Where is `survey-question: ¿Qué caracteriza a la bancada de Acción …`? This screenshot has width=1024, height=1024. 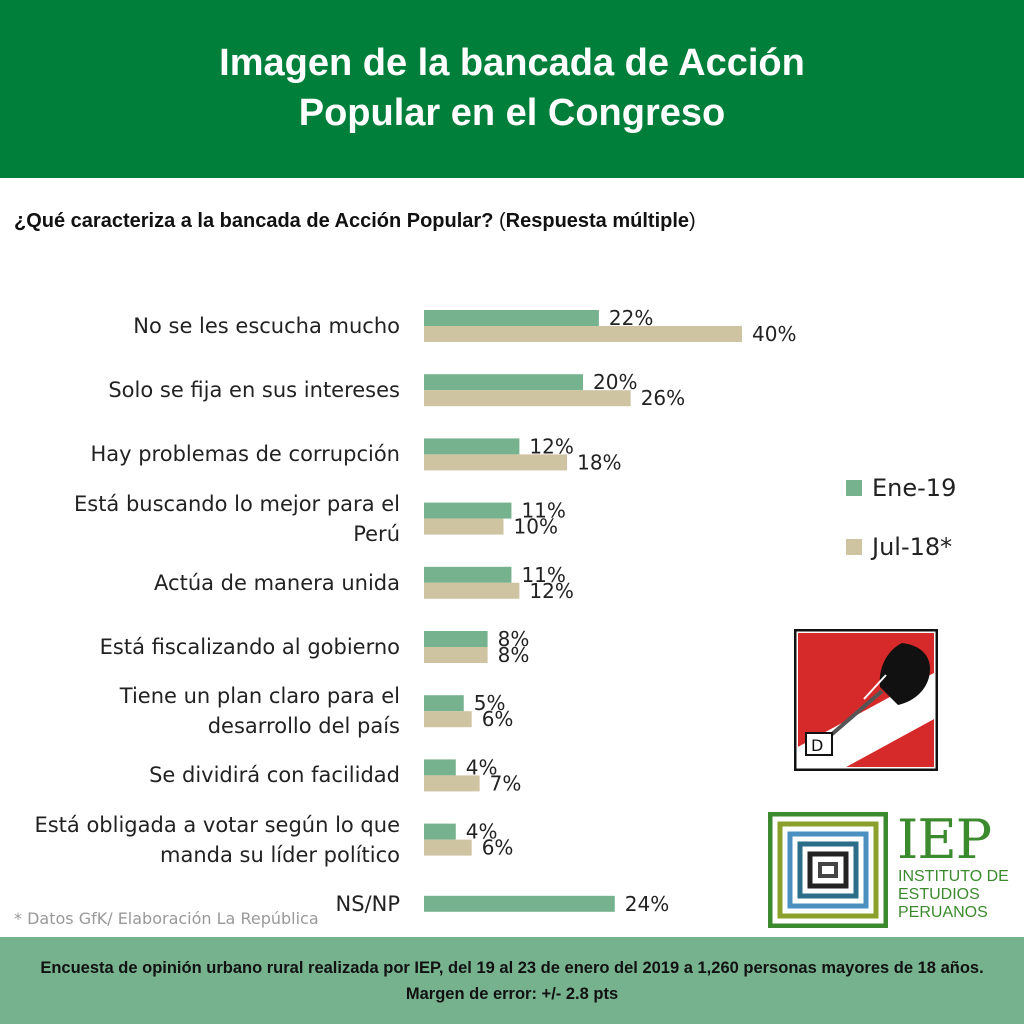
survey-question: ¿Qué caracteriza a la bancada de Acción … is located at coordinates (355, 221).